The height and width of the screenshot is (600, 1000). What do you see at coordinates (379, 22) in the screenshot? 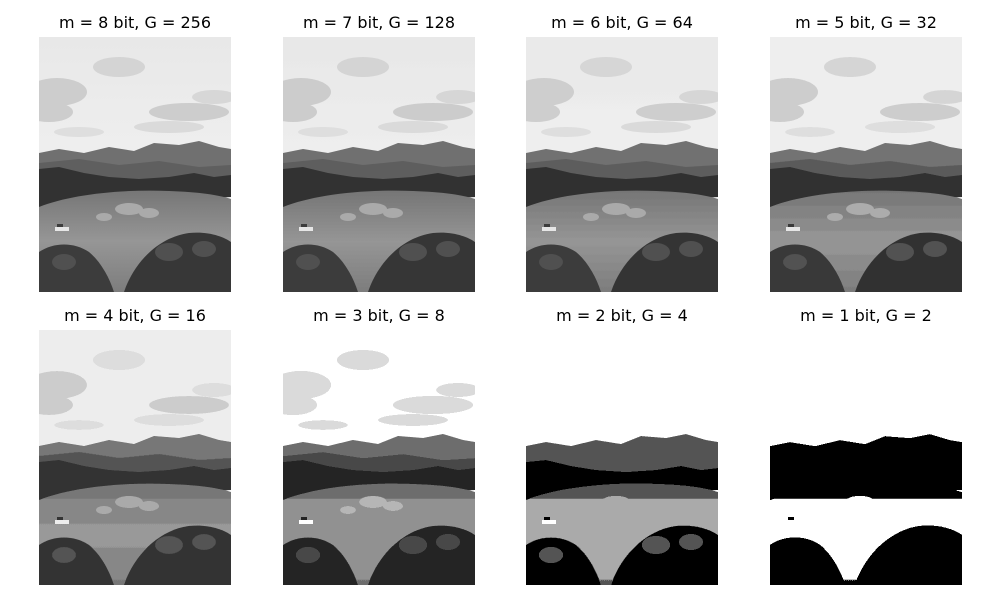
I see `panel-title: m = 7 bit, G = 128` at bounding box center [379, 22].